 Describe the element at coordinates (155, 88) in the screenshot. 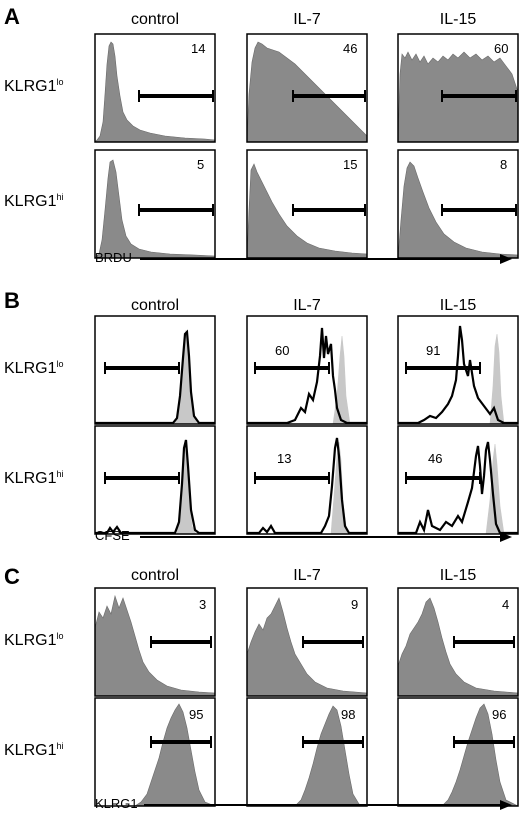

I see `histogram-panel-a-lo-control: 14` at that location.